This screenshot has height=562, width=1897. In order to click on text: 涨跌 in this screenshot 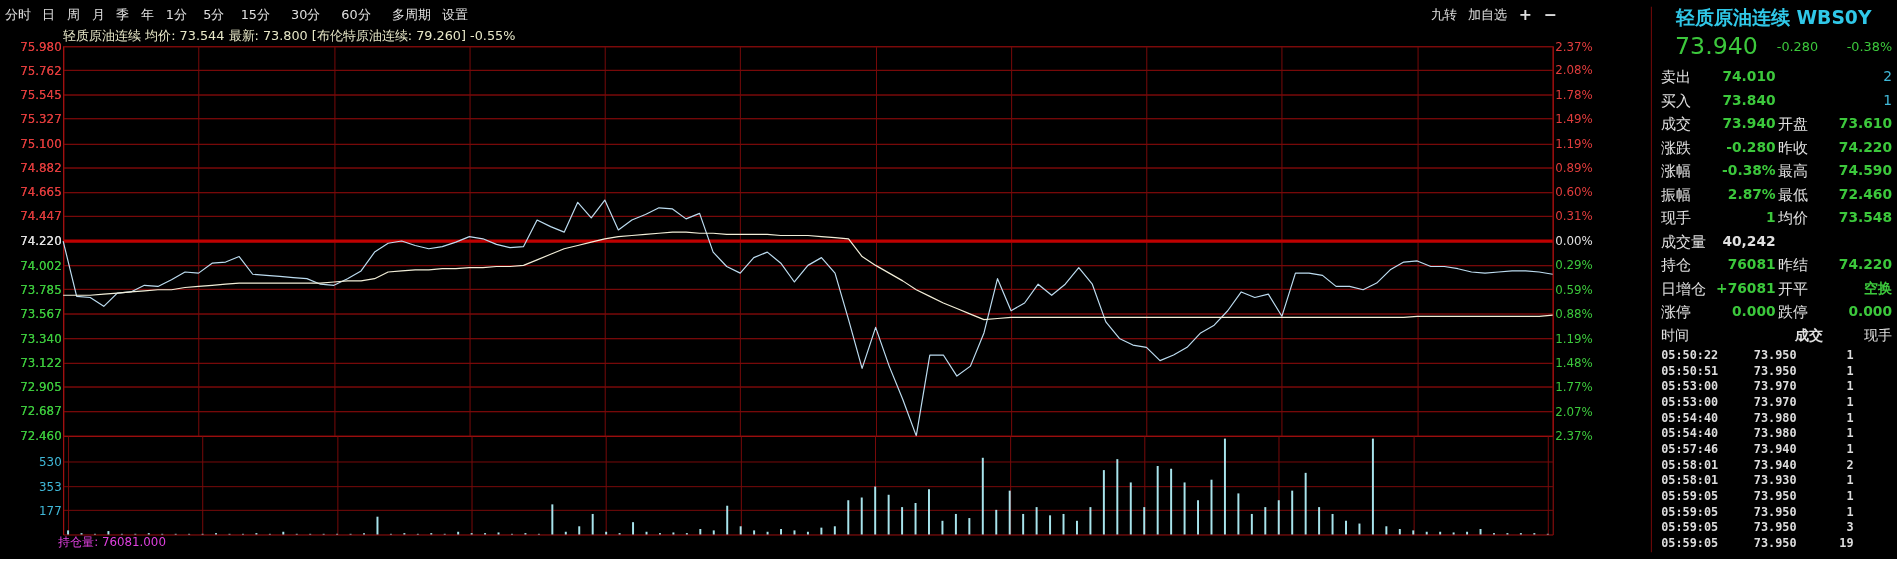, I will do `click(1676, 147)`.